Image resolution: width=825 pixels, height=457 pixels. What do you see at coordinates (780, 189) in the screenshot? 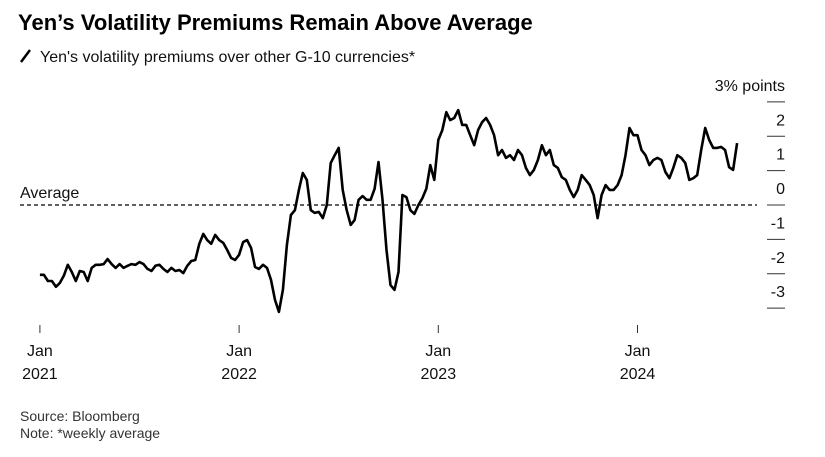
I see `y-tick-label: 0` at bounding box center [780, 189].